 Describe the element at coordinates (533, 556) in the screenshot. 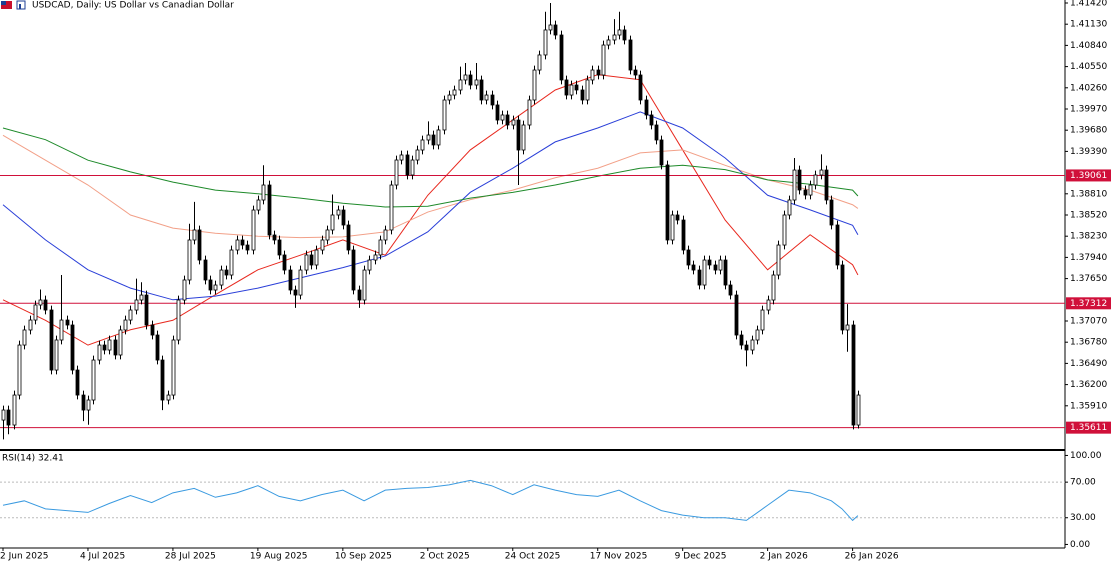

I see `x-tick-label: 24 Oct 2025` at that location.